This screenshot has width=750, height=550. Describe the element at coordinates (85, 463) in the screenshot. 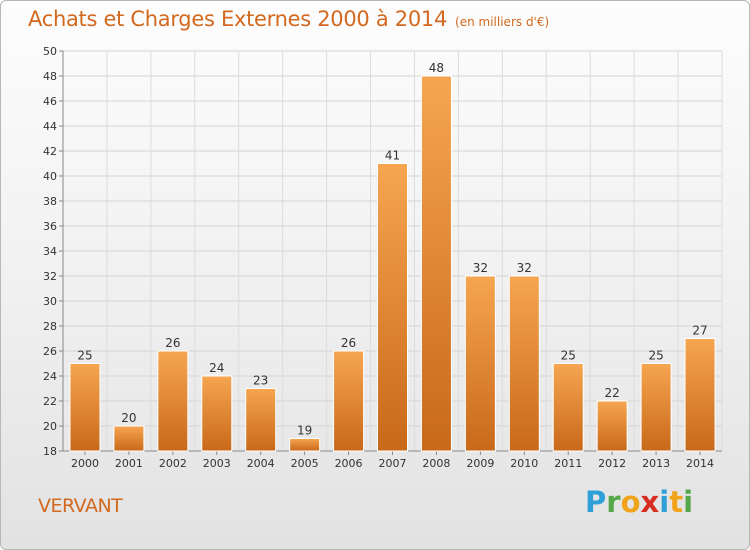

I see `x-tick-label: 2000` at that location.